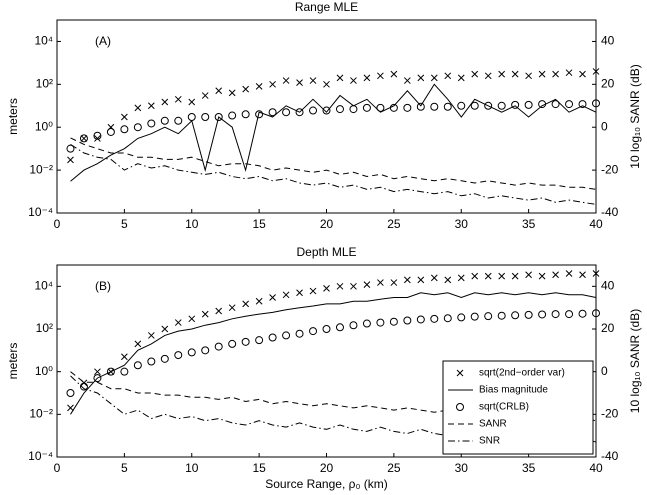 The width and height of the screenshot is (647, 495). Describe the element at coordinates (493, 424) in the screenshot. I see `legend-label: SANR` at that location.